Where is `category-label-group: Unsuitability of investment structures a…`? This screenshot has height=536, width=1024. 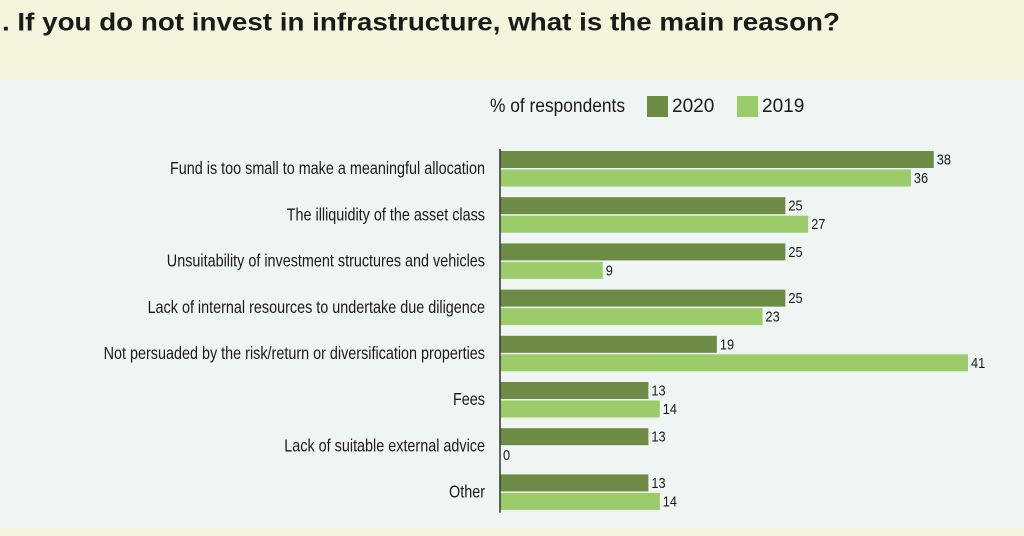 category-label-group: Unsuitability of investment structures a… is located at coordinates (326, 261).